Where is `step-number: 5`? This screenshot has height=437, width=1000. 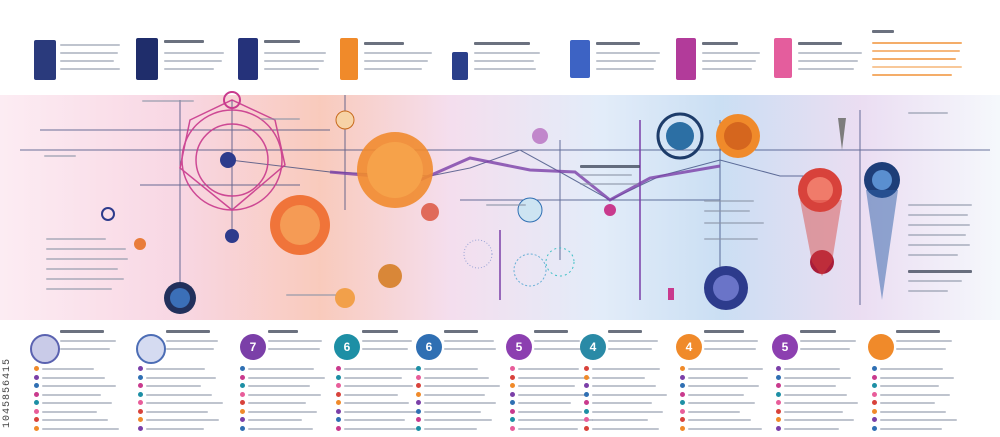
step-number: 5 is located at coordinates (519, 347).